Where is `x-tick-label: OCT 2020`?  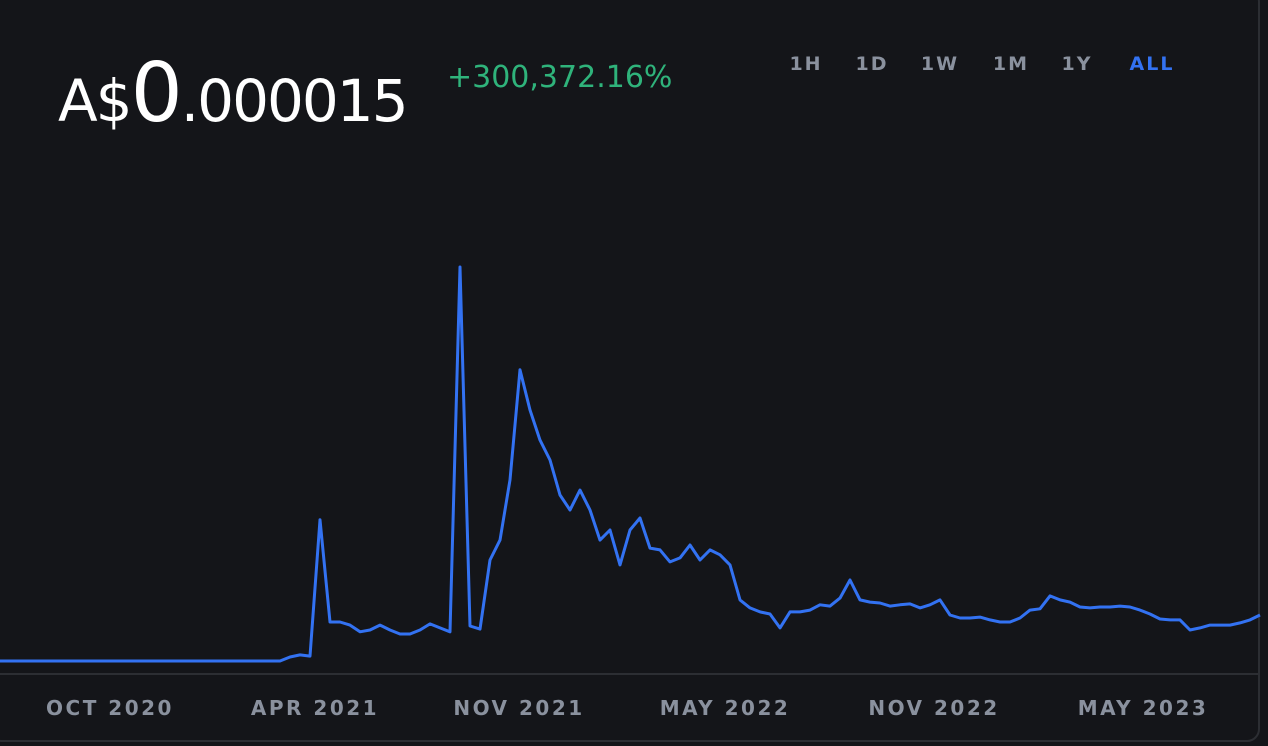
x-tick-label: OCT 2020 is located at coordinates (110, 708).